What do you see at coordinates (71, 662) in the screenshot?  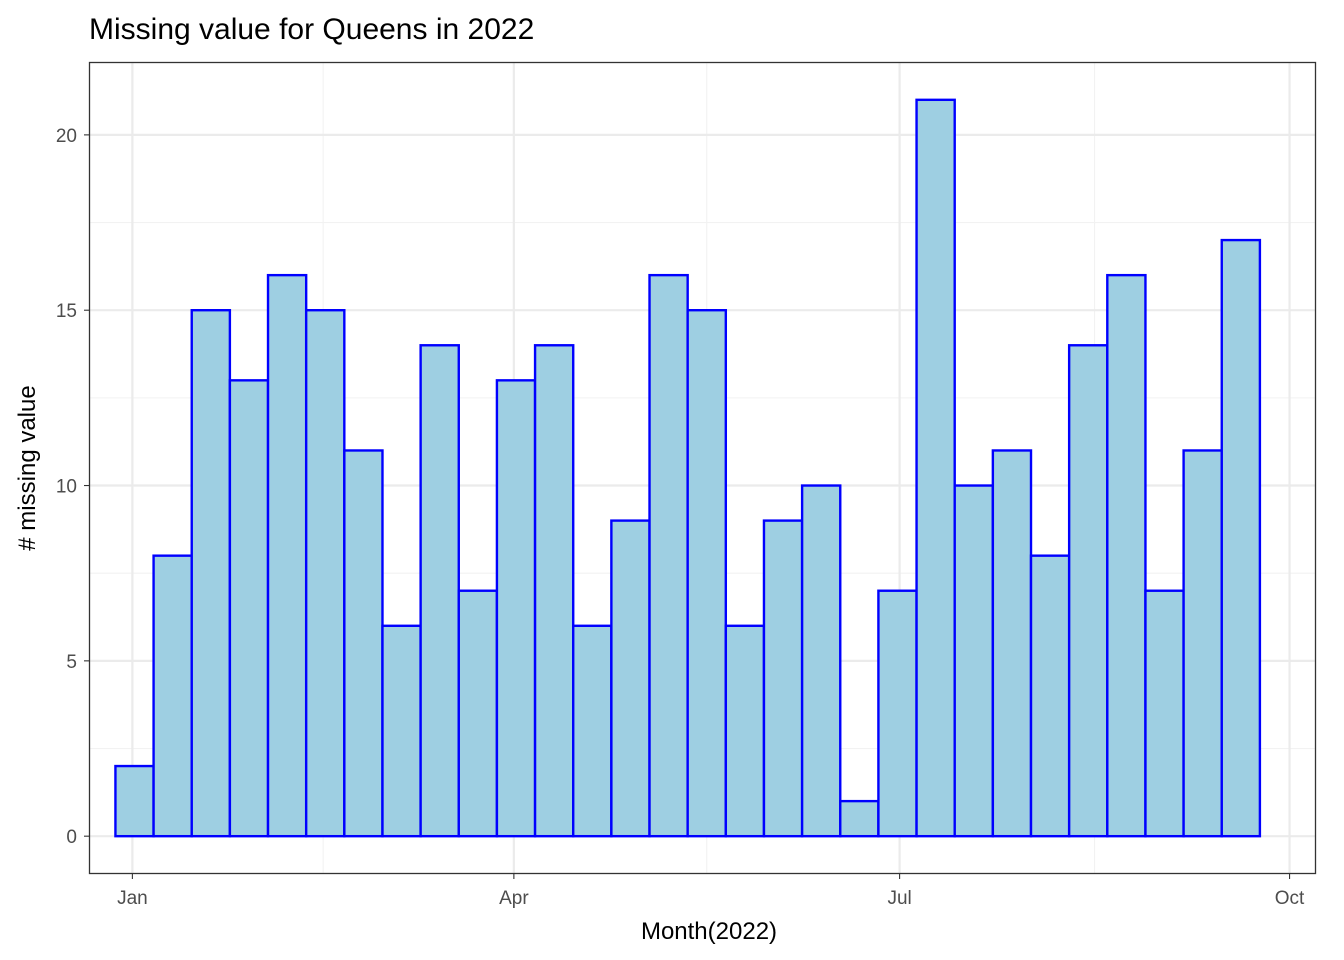 I see `y-tick-label: 5` at bounding box center [71, 662].